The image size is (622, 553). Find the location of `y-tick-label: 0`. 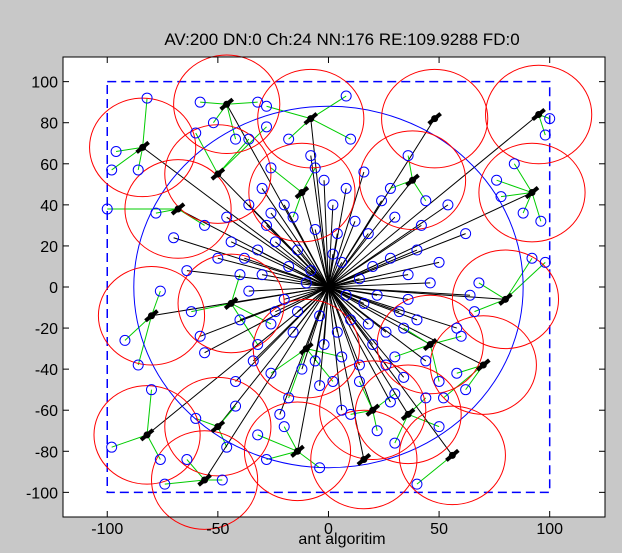

y-tick-label: 0 is located at coordinates (53, 288).